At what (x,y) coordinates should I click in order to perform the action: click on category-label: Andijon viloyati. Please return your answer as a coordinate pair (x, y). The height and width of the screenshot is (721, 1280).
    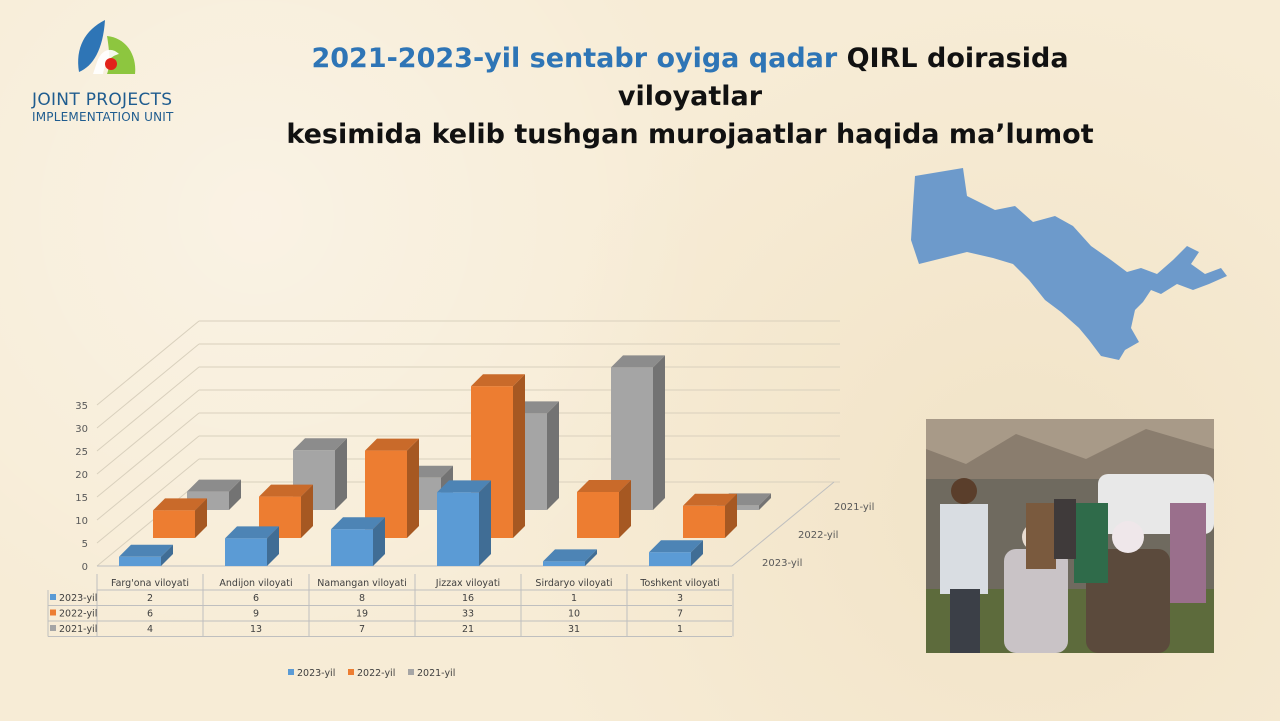
    Looking at the image, I should click on (255, 583).